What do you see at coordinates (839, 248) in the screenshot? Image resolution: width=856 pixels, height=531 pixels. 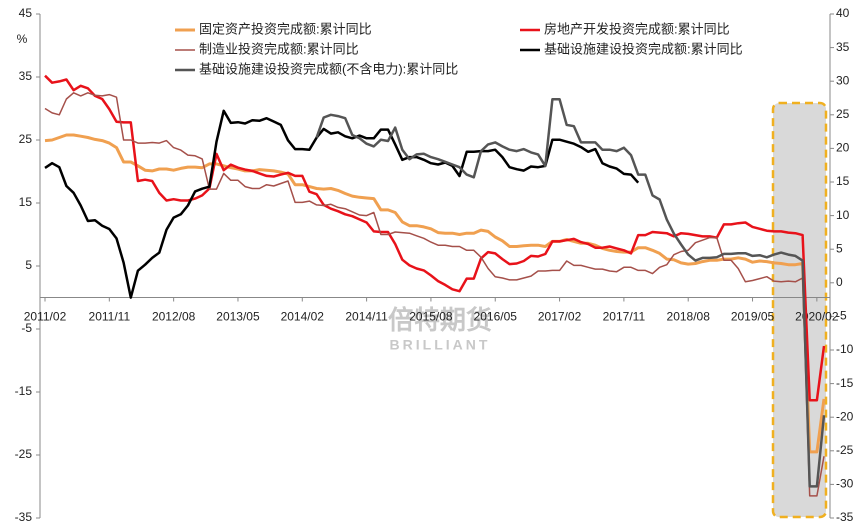 I see `y2-tick-label: 5` at bounding box center [839, 248].